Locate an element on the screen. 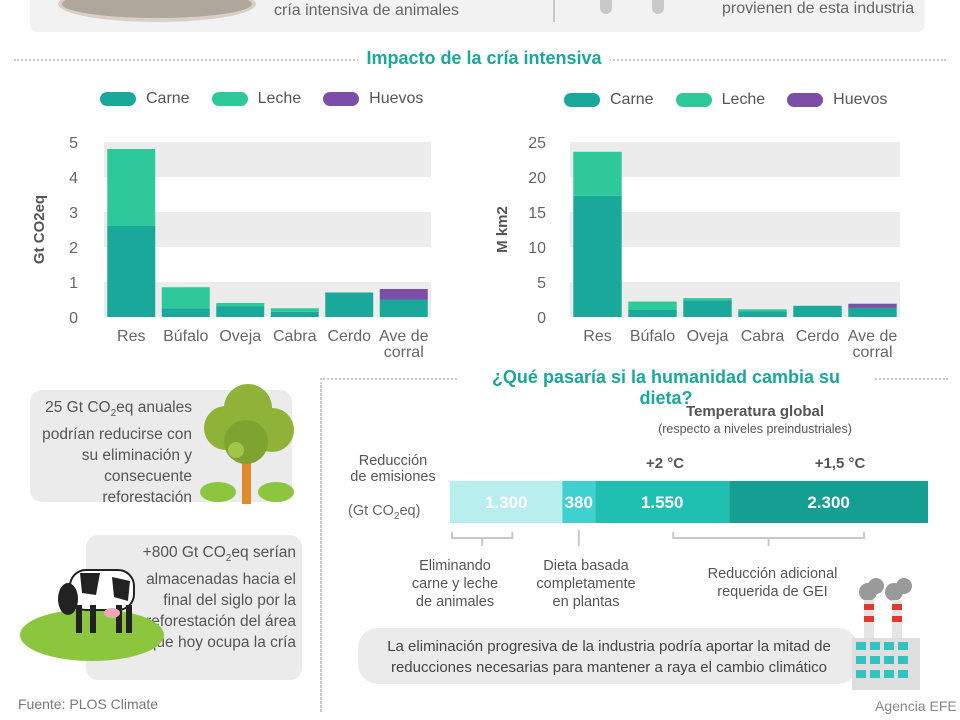  hbar-value-label: 1.300 is located at coordinates (506, 502).